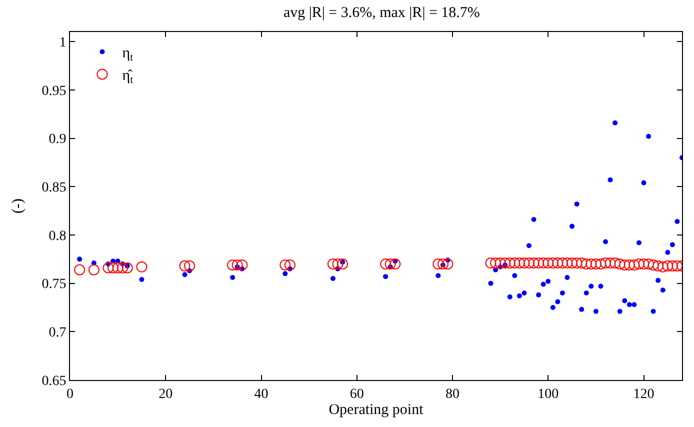  I want to click on chart-title: avg |R| = 3.6%, max |R| = 18.7%, so click(381, 12).